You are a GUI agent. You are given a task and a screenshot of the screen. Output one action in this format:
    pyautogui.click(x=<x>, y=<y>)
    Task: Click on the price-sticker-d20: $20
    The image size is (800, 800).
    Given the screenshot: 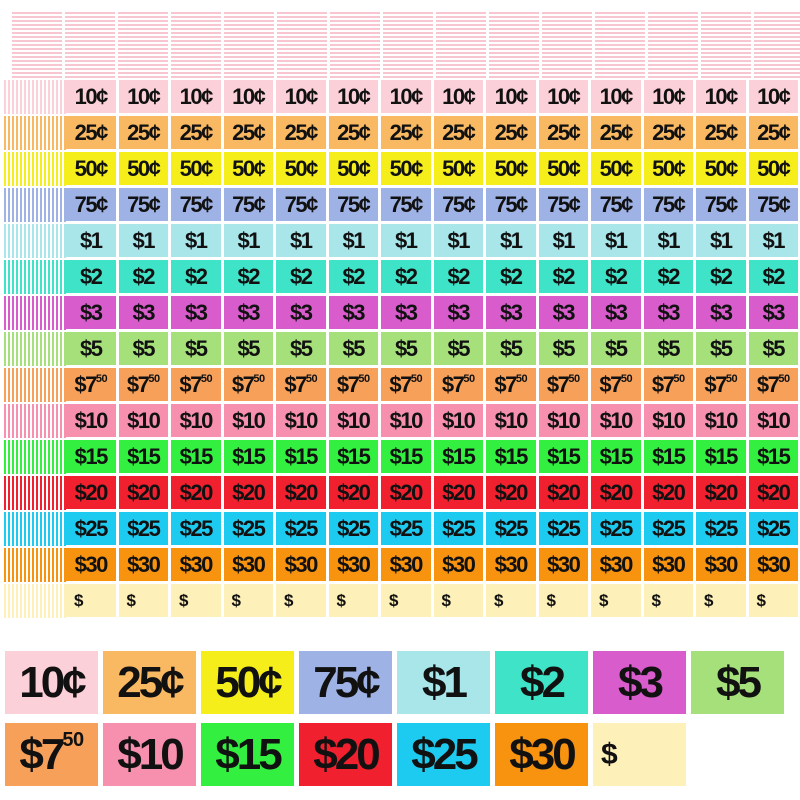 What is the action you would take?
    pyautogui.click(x=143, y=492)
    